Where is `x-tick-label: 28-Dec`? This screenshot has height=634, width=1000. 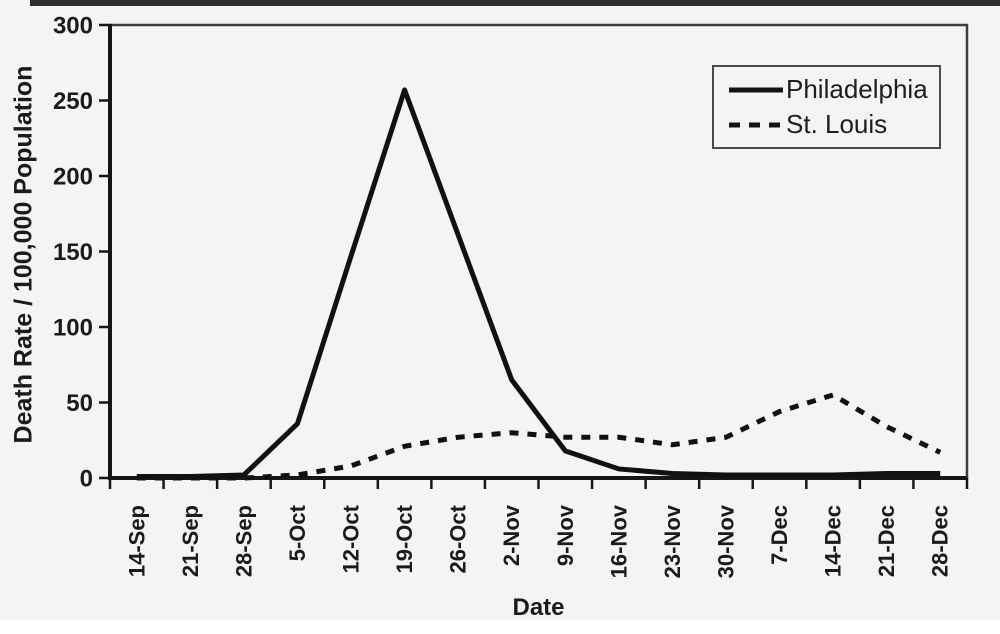
x-tick-label: 28-Dec is located at coordinates (940, 541).